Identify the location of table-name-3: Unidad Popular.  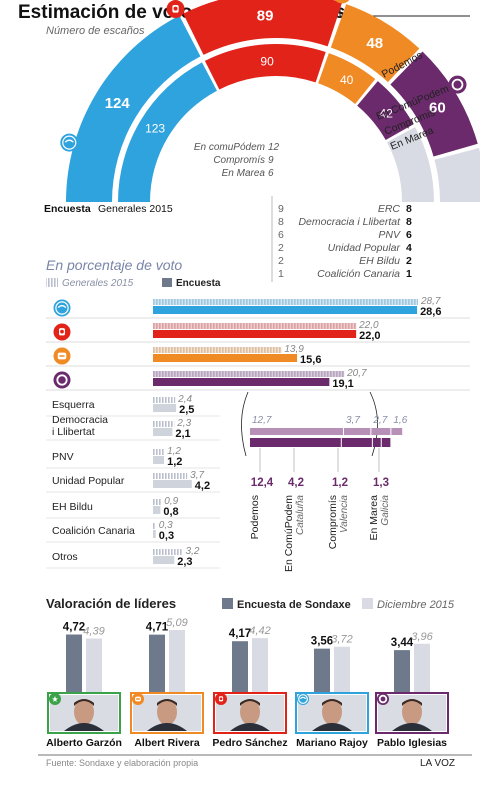
(364, 248).